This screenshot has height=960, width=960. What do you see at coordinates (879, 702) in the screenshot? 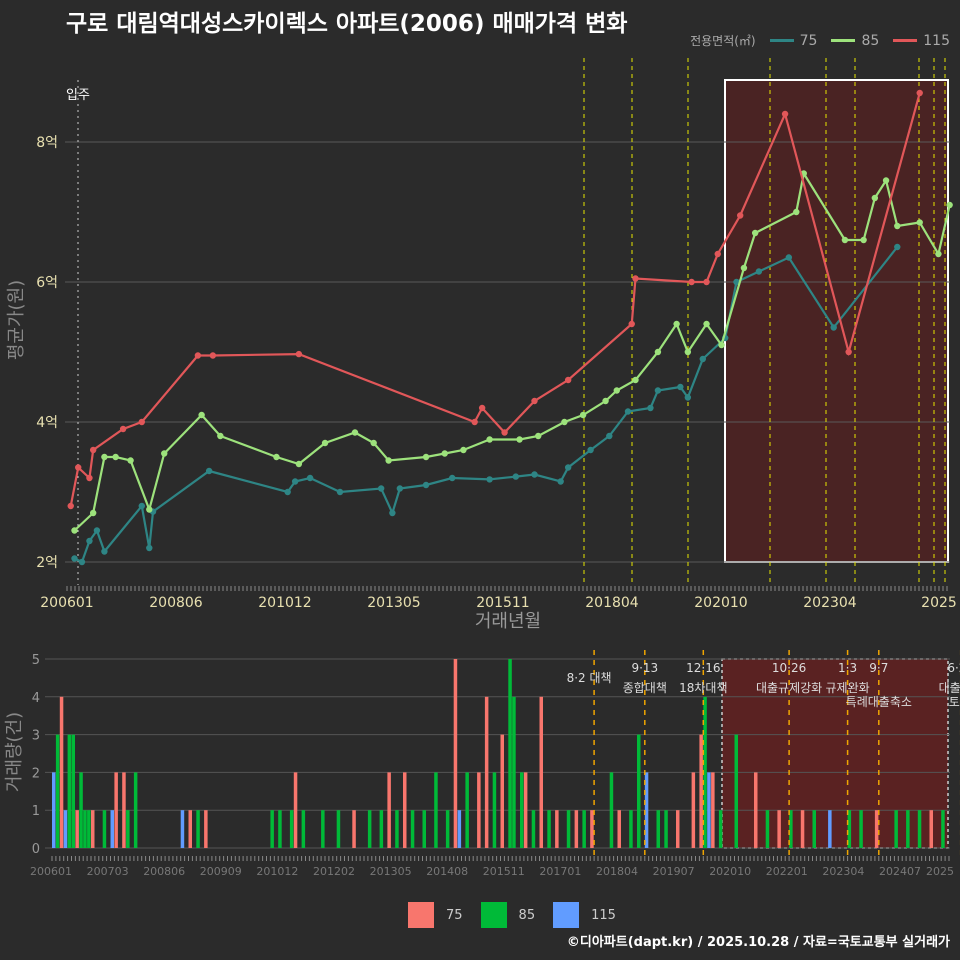
I see `policy-event-name: 특례대출축소` at bounding box center [879, 702].